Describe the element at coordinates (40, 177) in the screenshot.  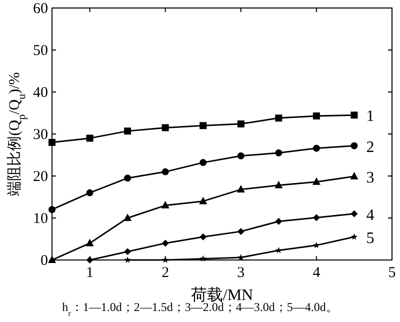
I see `y-tick-label: 20` at that location.